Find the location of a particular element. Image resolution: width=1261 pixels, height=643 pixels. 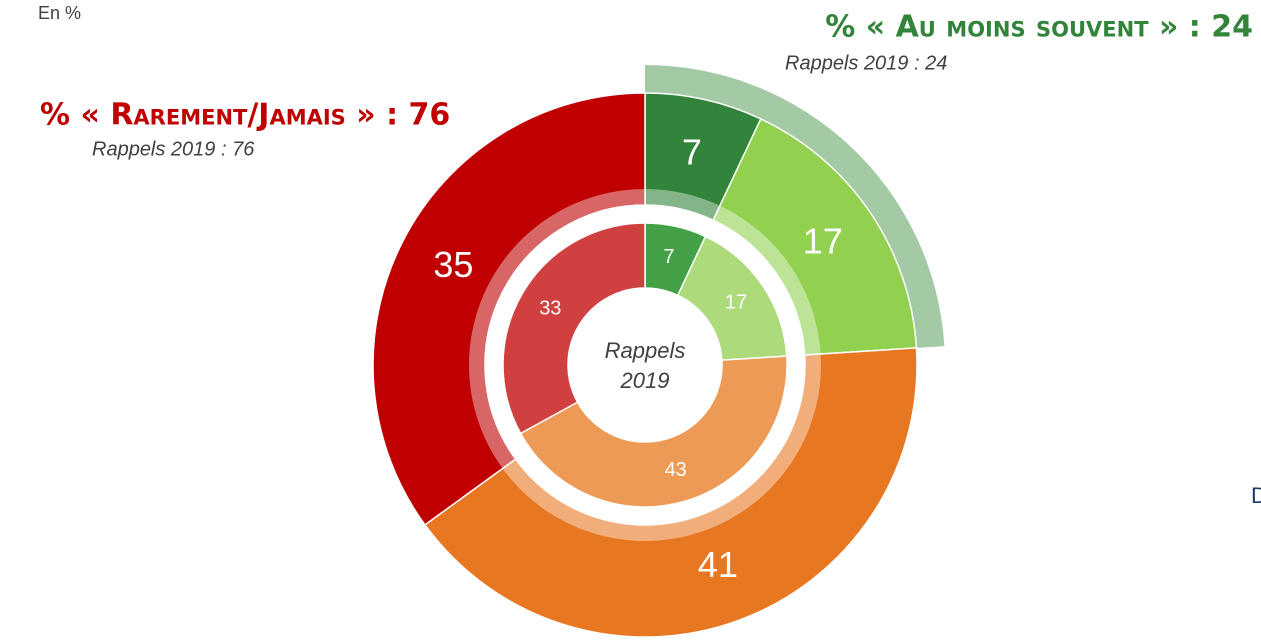

center-label: Rappels is located at coordinates (645, 350).